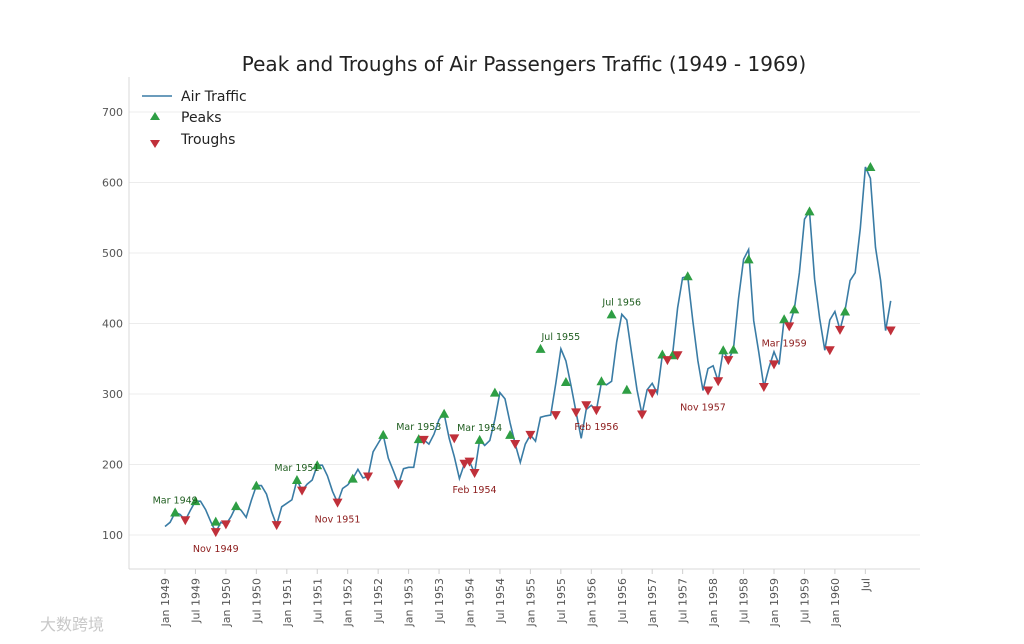 The width and height of the screenshot is (1024, 644). What do you see at coordinates (348, 602) in the screenshot?
I see `x-tick-label: Jan 1952` at bounding box center [348, 602].